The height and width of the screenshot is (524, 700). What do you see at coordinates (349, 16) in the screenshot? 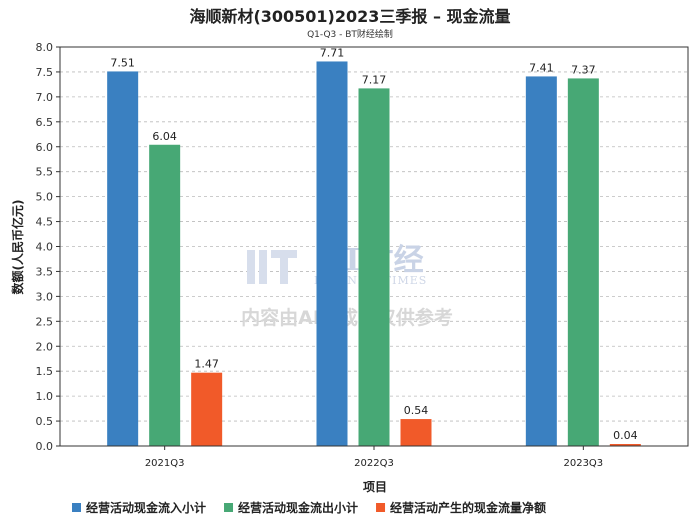
I see `chart-title: 海顺新材(300501)2023三季报 – 现金流量` at bounding box center [349, 16].